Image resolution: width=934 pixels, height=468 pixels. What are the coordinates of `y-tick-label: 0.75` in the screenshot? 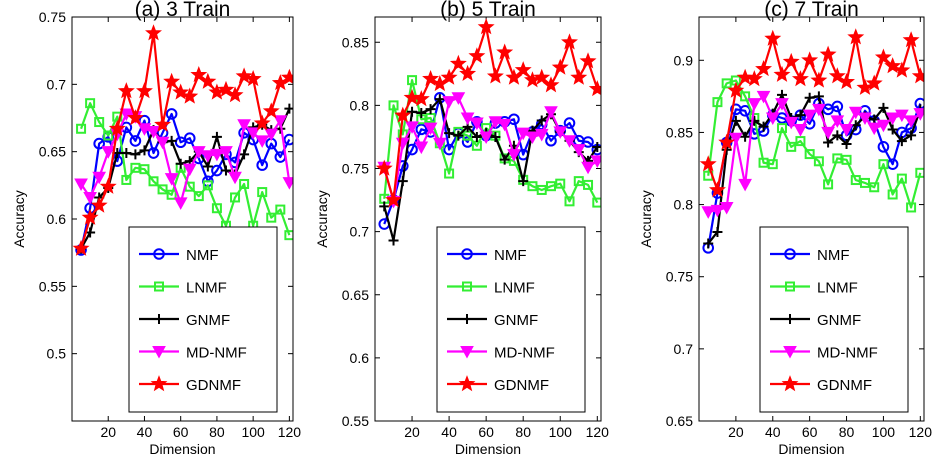 It's located at (52, 17).